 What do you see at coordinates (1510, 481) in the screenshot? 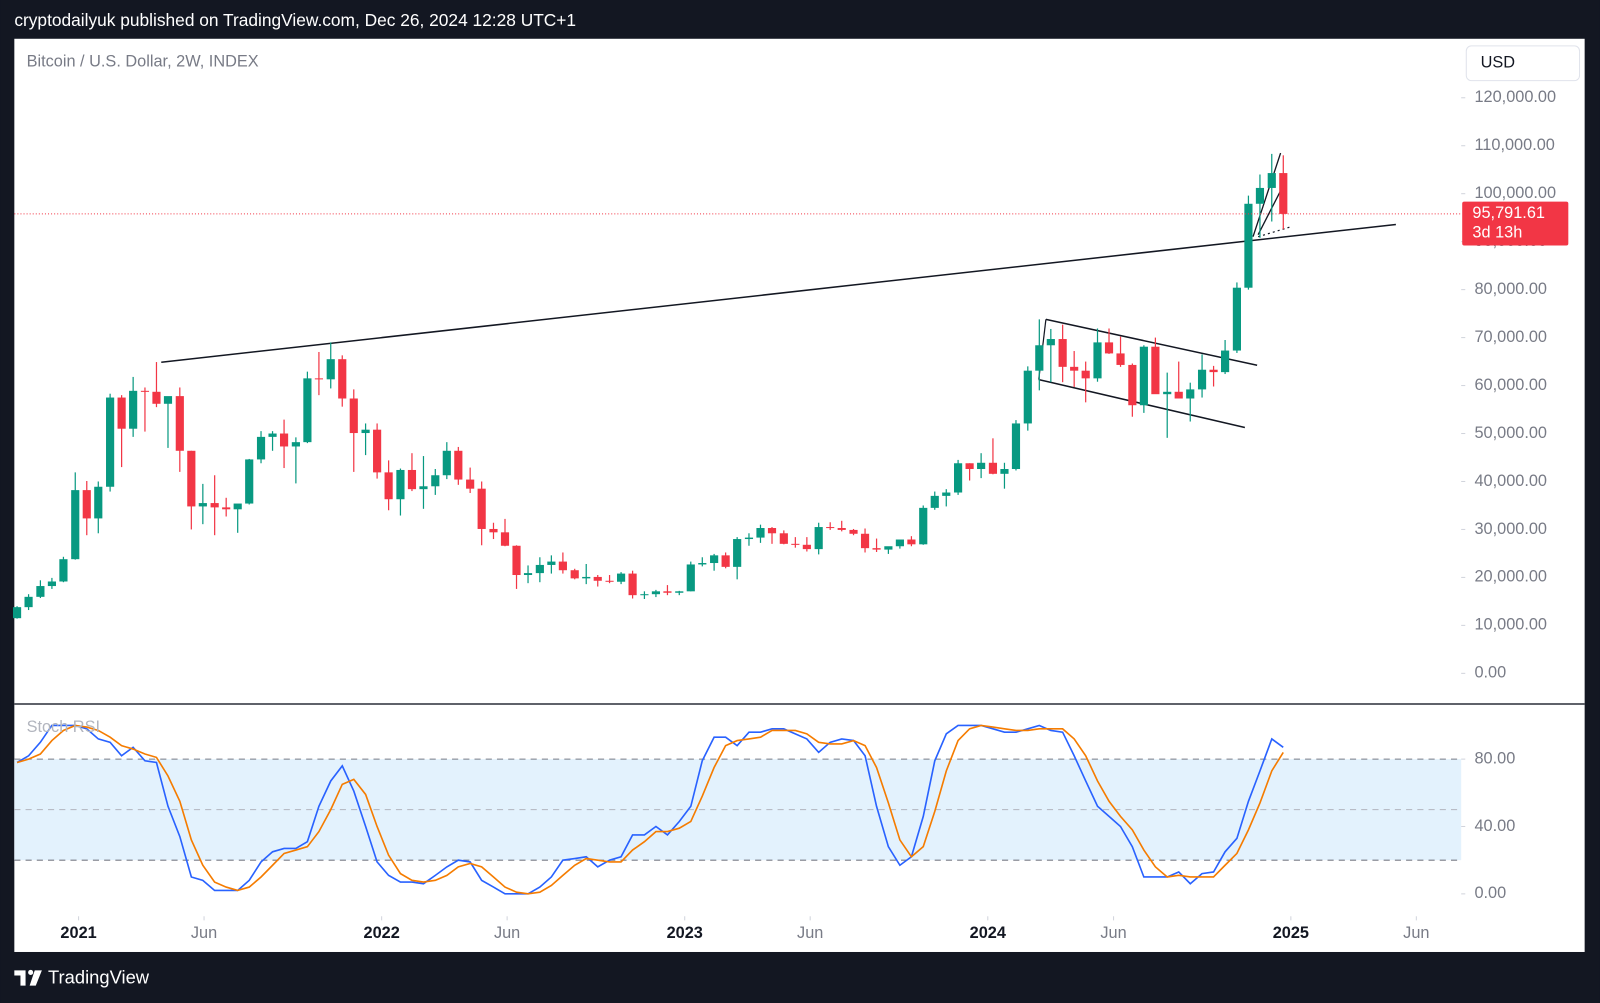
I see `y-tick-label: 40,000.00` at bounding box center [1510, 481].